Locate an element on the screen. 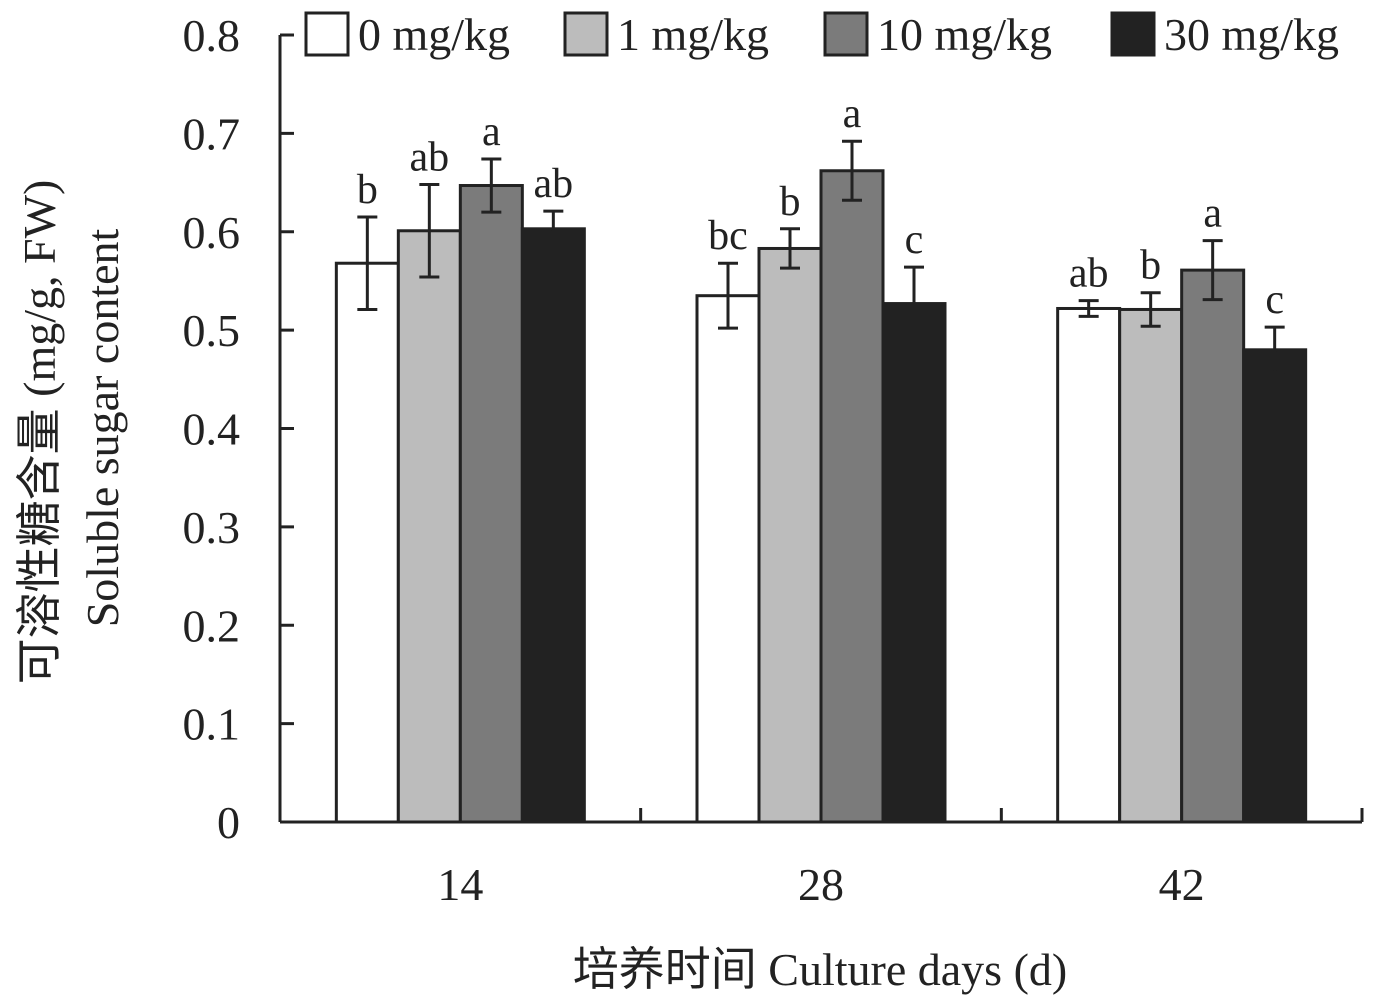 The width and height of the screenshot is (1378, 1008). y-tick-label: 0 is located at coordinates (228, 822).